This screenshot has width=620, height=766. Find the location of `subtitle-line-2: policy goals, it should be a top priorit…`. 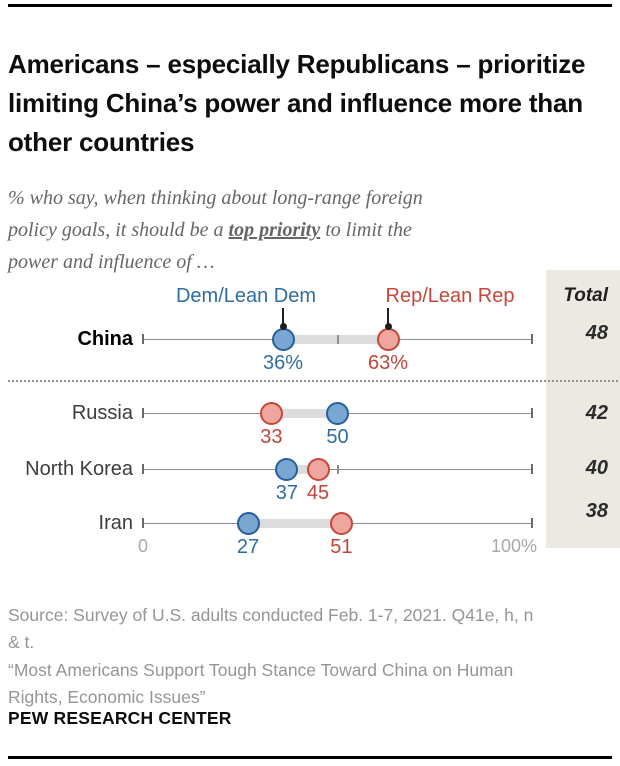

subtitle-line-2: policy goals, it should be a top priorit… is located at coordinates (308, 230).